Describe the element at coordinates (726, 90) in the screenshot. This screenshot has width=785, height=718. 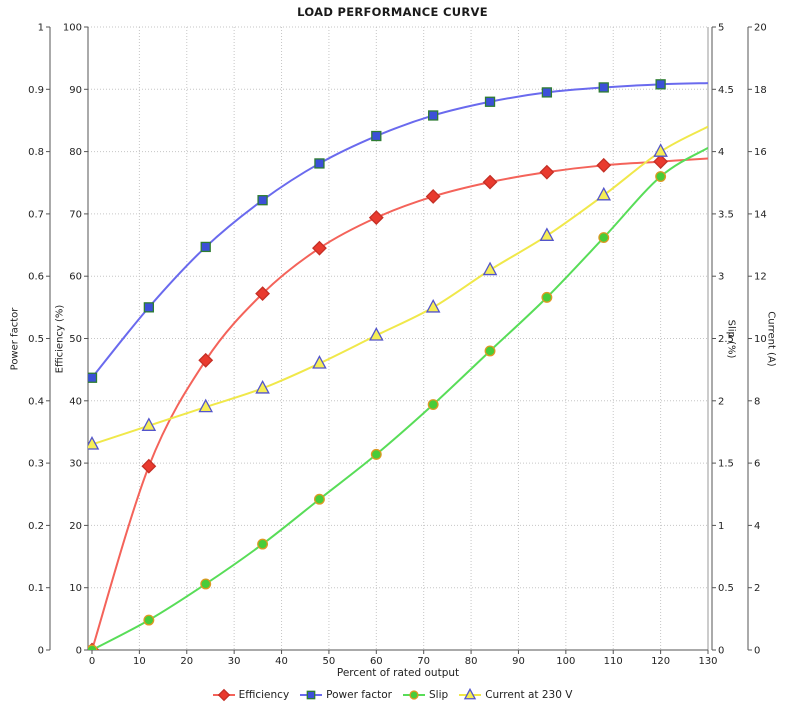
I see `tick-label: 4.5` at that location.